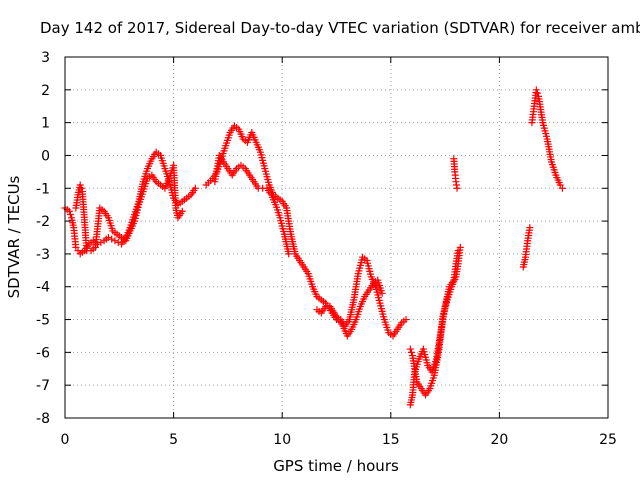 The width and height of the screenshot is (640, 480). What do you see at coordinates (65, 440) in the screenshot?
I see `x-tick-label: 0` at bounding box center [65, 440].